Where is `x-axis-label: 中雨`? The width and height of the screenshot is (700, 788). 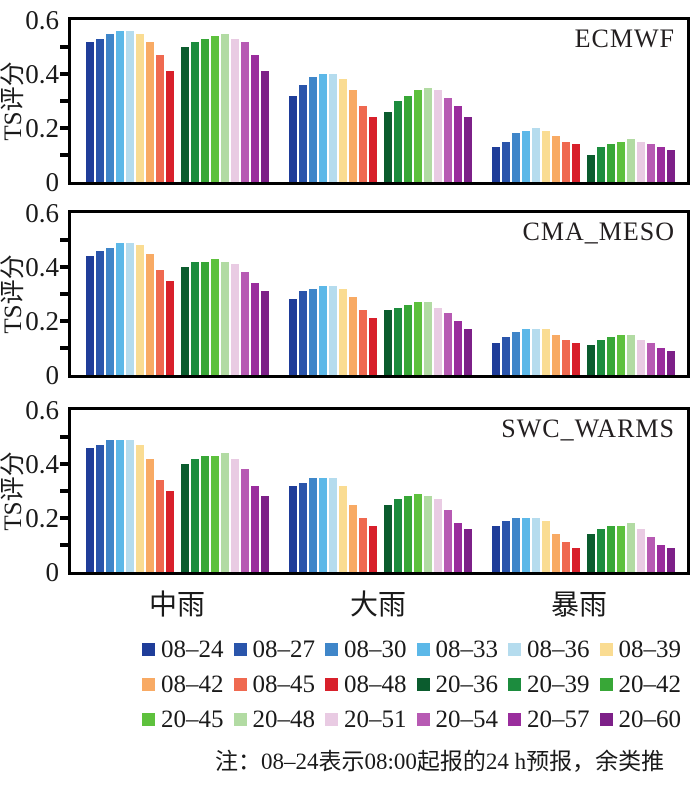
x-axis-label: 中雨 is located at coordinates (177, 605).